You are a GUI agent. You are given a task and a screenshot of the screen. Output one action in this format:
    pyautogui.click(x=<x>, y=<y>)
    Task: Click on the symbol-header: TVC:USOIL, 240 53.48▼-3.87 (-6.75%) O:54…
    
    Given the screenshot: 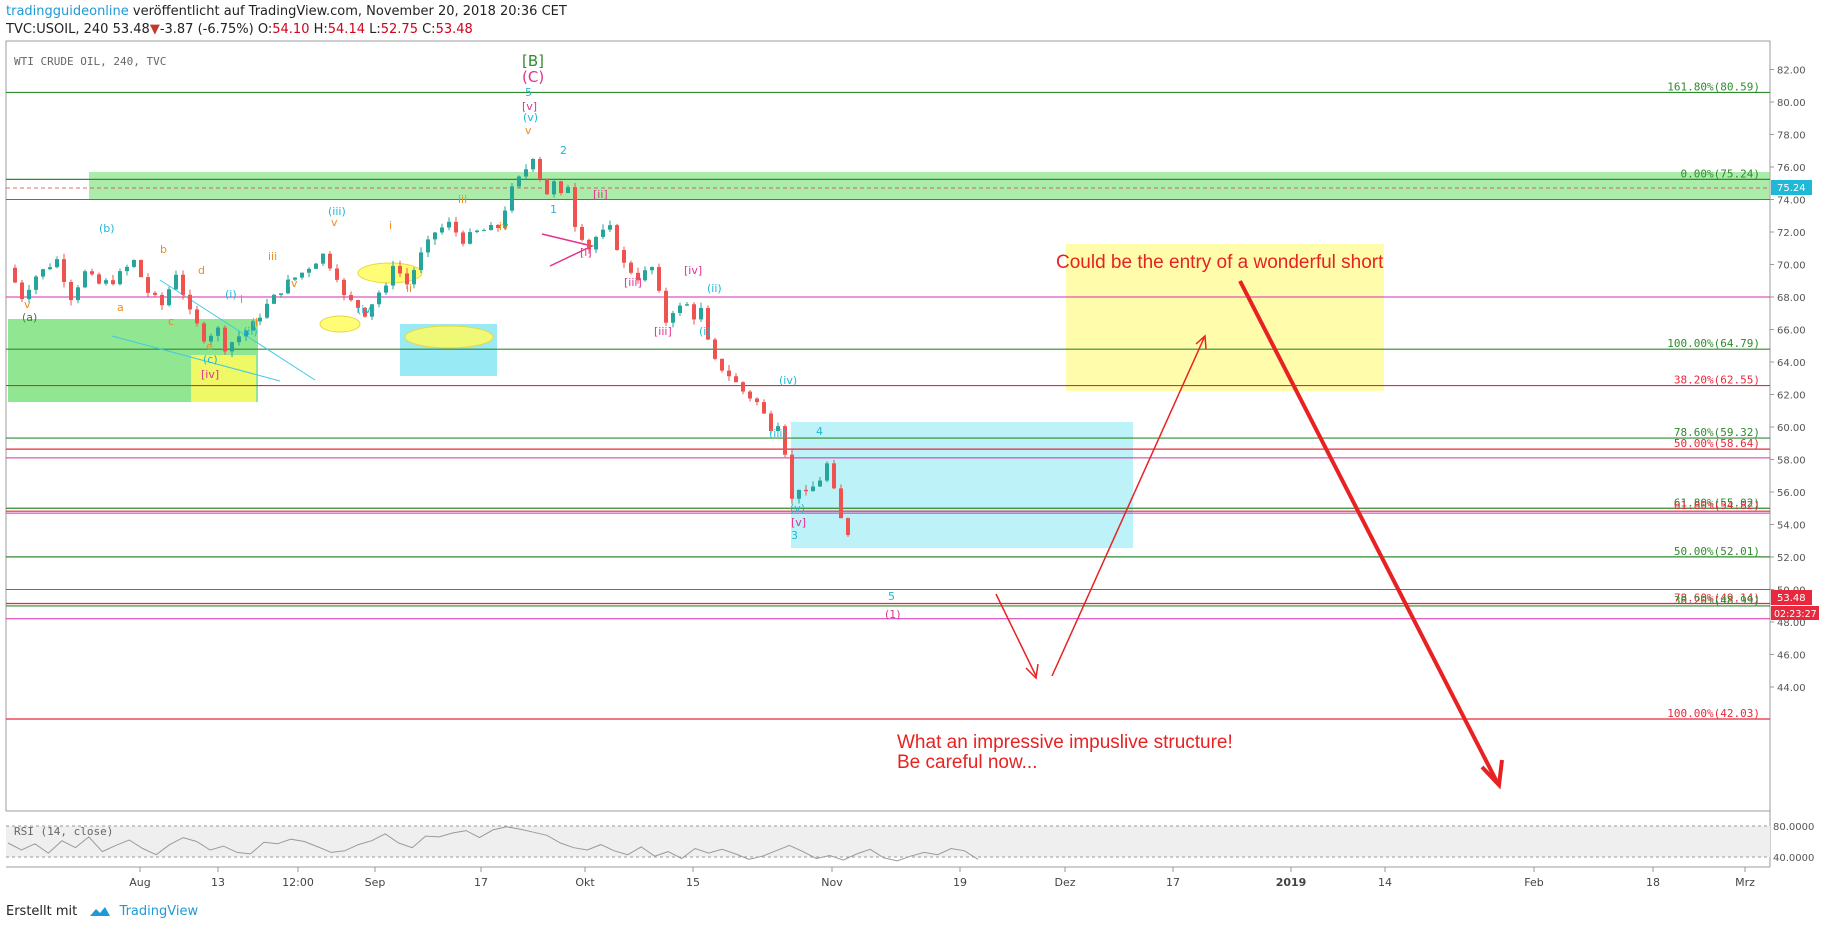 What is the action you would take?
    pyautogui.click(x=239, y=29)
    